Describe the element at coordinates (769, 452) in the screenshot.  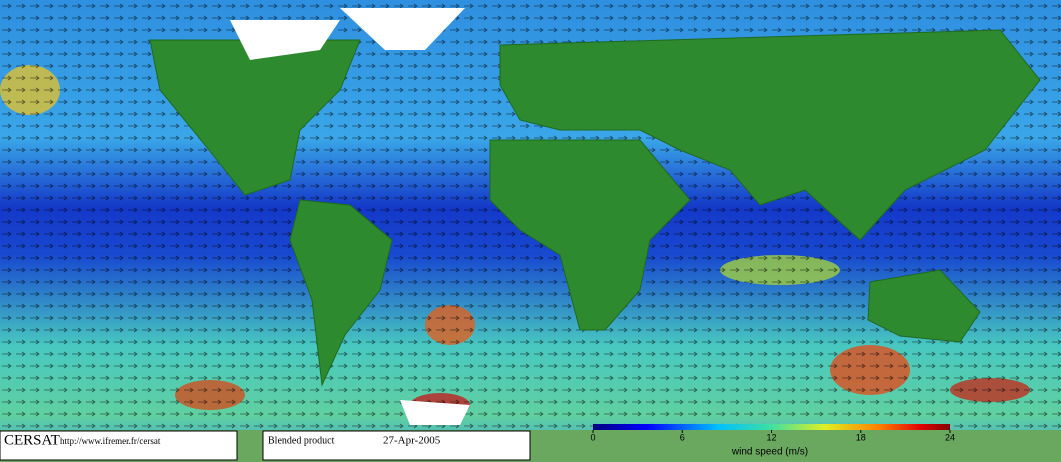
I see `colorbar-label: wind speed (m/s)` at that location.